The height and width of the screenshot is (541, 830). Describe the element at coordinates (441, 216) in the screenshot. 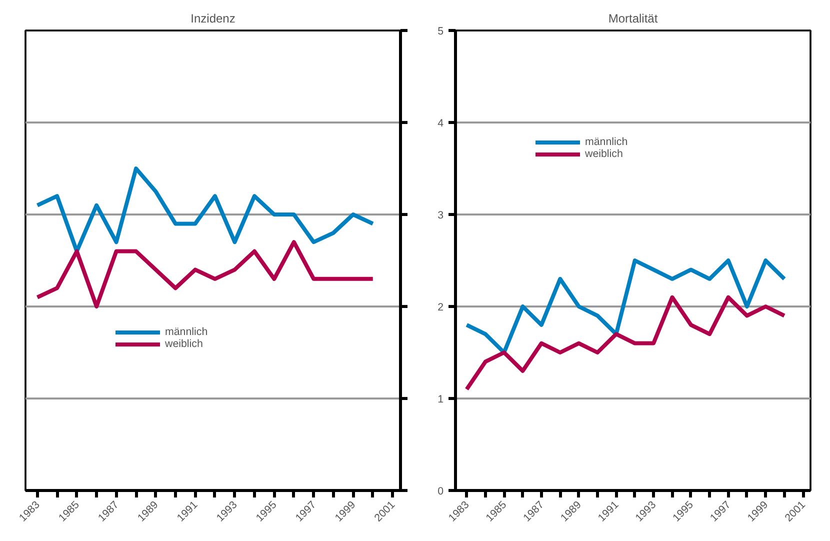

I see `y-tick-label: 3` at that location.